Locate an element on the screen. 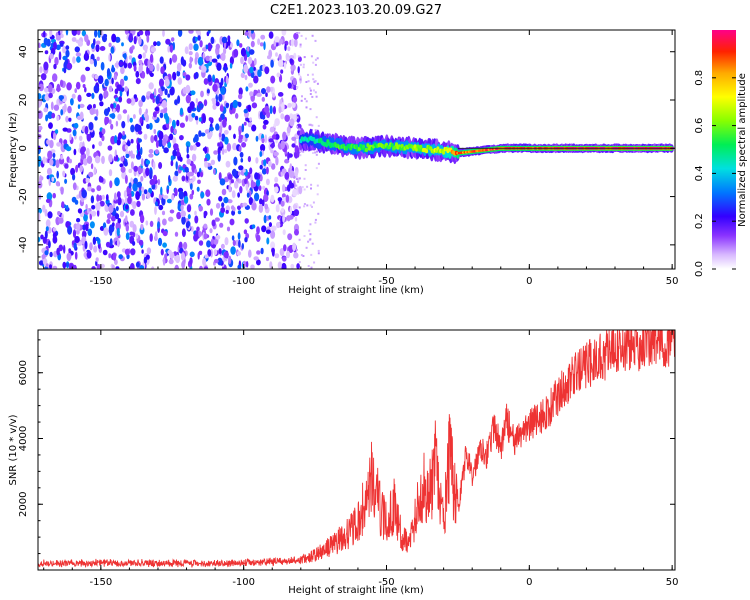 This screenshot has height=600, width=750. bottom-x-axis-label: Height of straight line (km) is located at coordinates (356, 590).